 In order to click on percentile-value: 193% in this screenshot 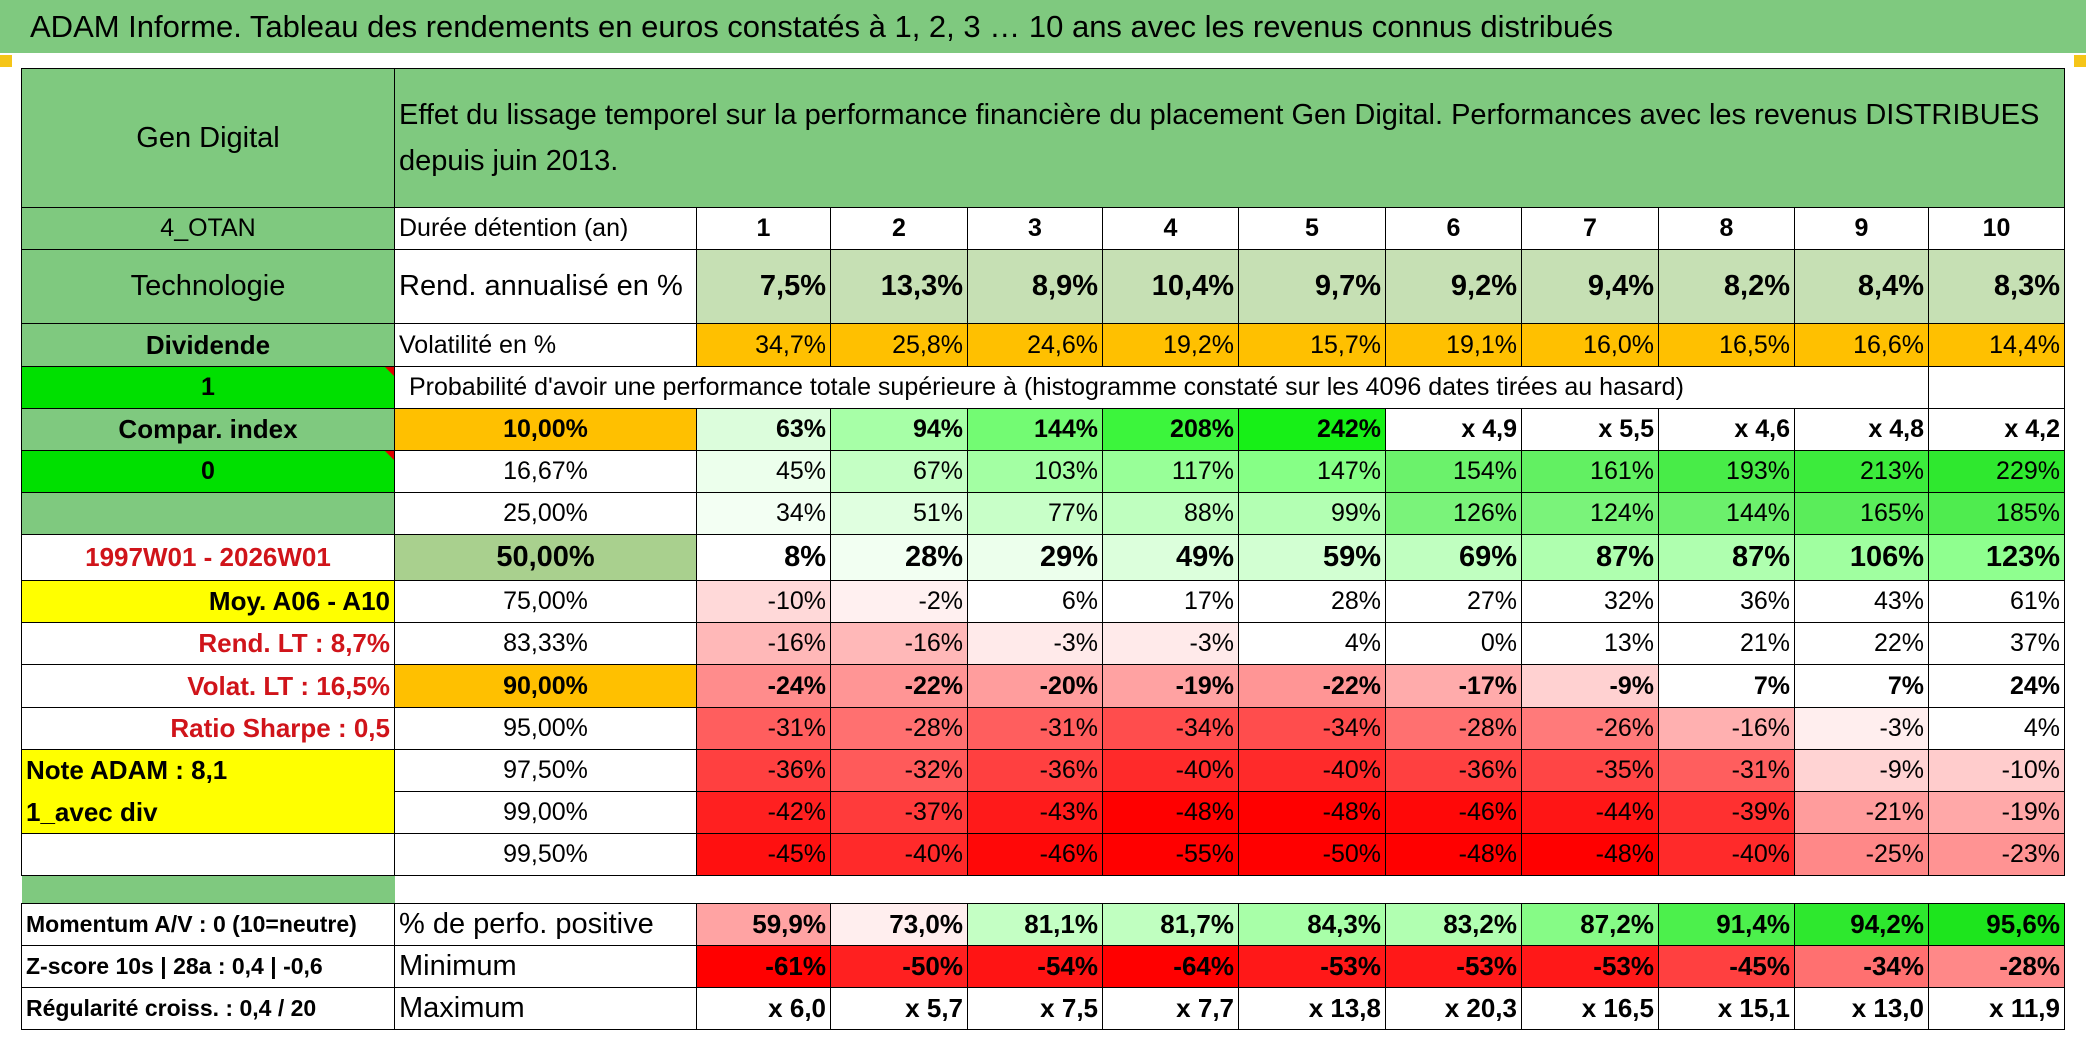, I will do `click(1726, 471)`.